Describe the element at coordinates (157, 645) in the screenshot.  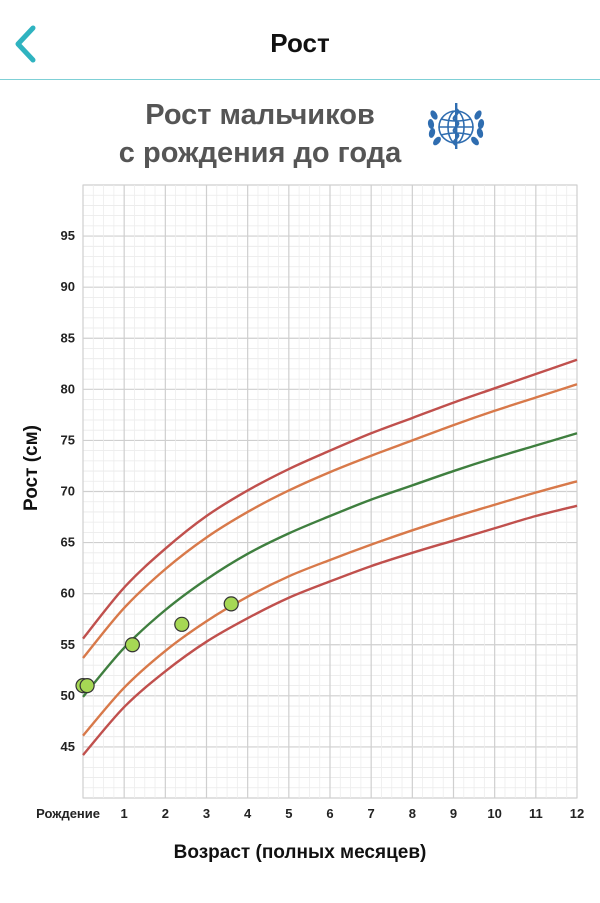
I see `chart-points` at that location.